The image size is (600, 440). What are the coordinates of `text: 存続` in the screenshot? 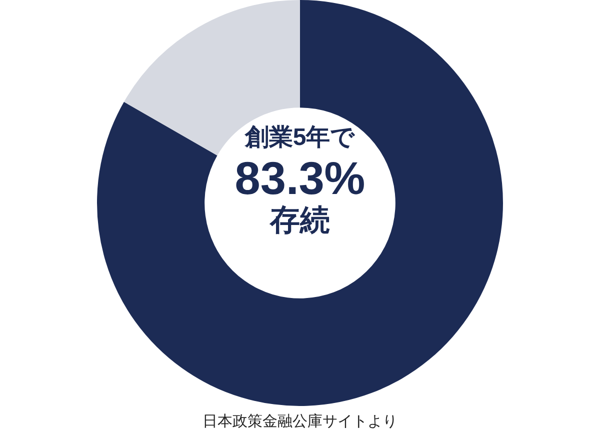 It's located at (300, 221).